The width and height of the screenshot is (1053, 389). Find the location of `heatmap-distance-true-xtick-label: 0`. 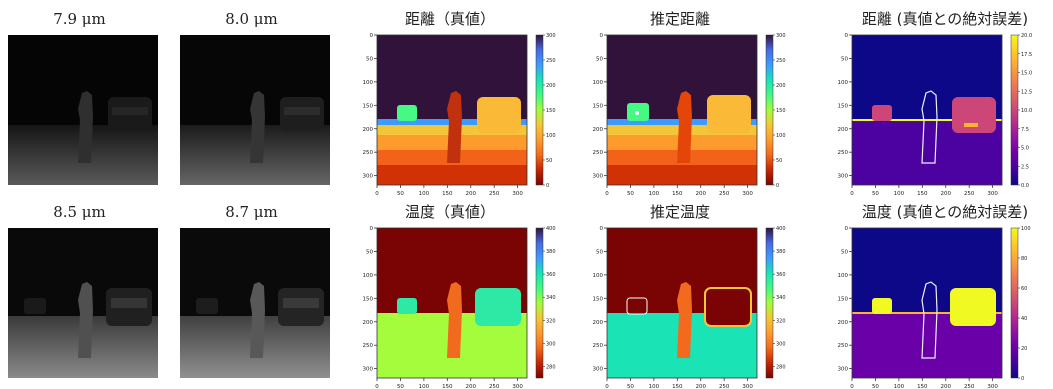

heatmap-distance-true-xtick-label: 0 is located at coordinates (377, 193).